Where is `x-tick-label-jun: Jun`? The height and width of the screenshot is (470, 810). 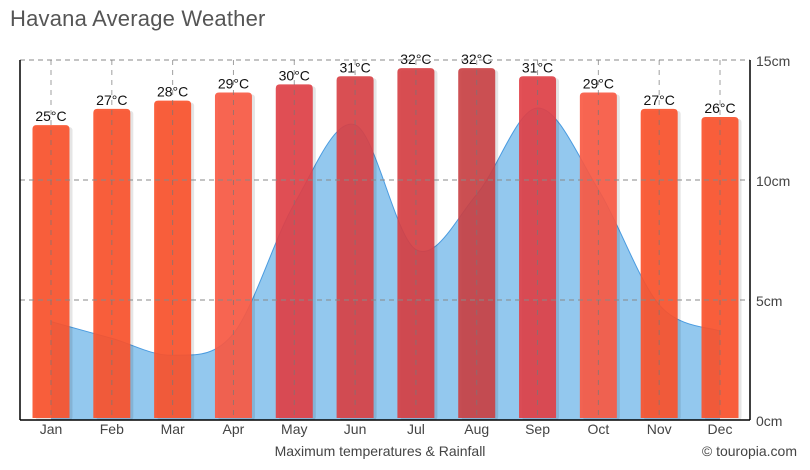 x-tick-label-jun: Jun is located at coordinates (355, 429).